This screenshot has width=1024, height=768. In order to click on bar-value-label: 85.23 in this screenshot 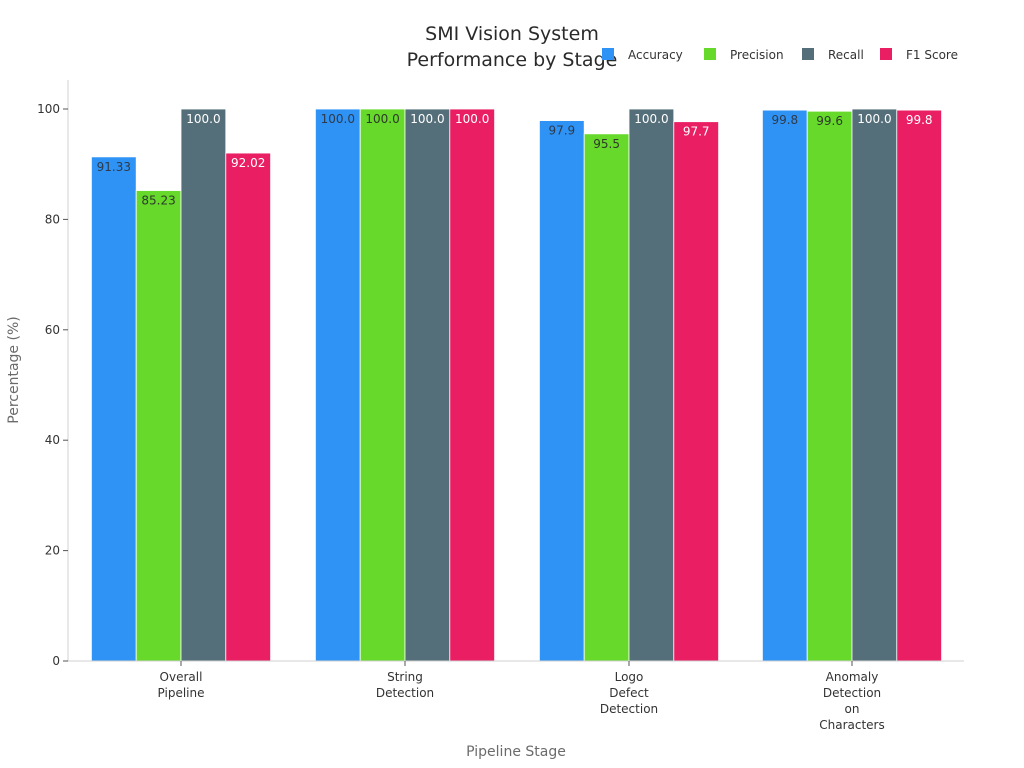, I will do `click(158, 201)`.